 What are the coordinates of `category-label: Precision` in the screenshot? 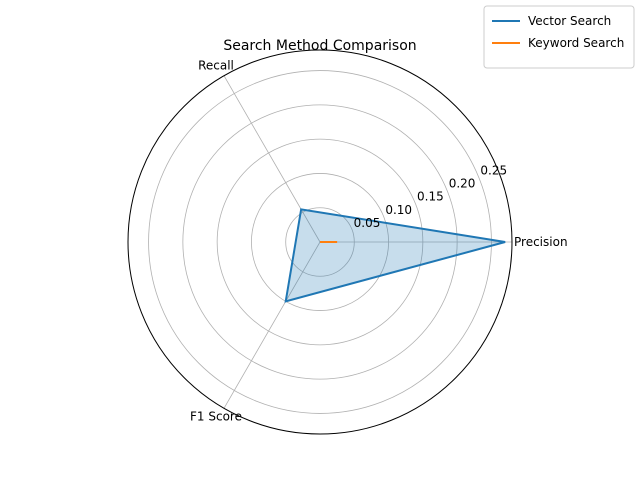 It's located at (541, 242).